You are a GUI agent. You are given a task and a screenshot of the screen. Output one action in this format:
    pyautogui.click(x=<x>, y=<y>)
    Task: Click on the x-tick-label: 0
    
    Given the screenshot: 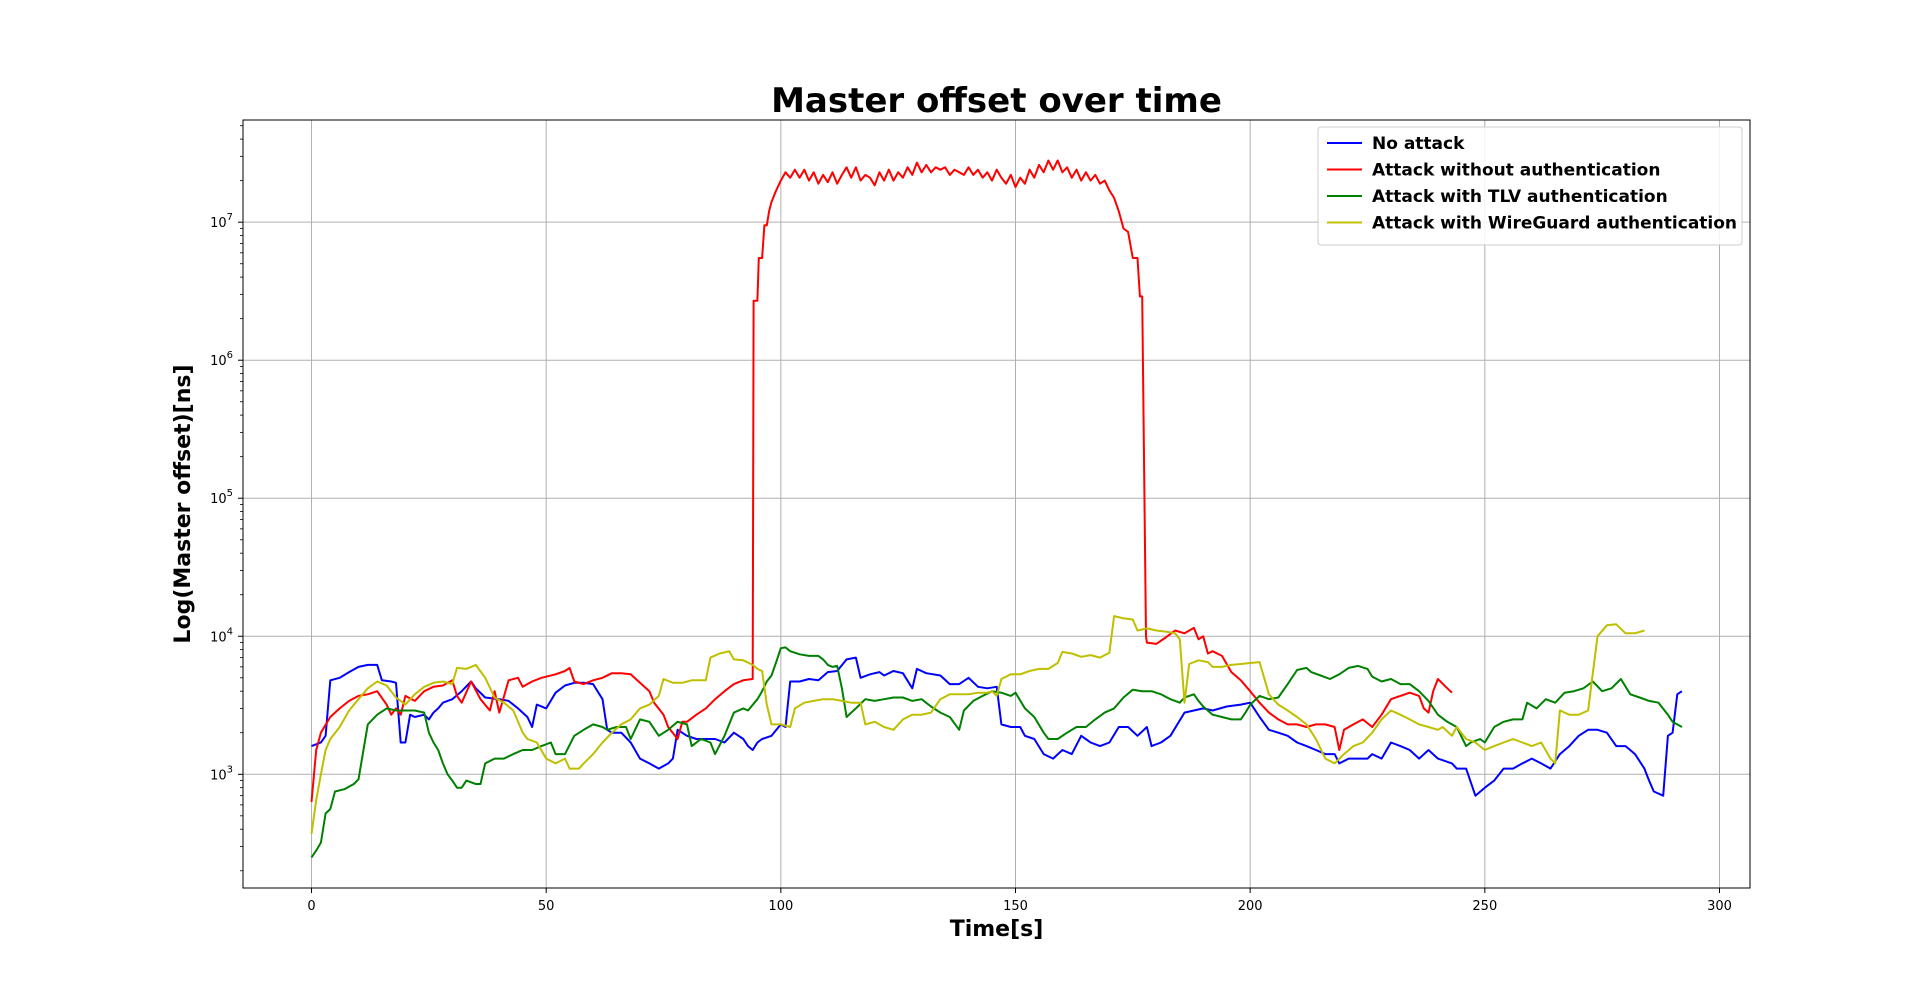 What is the action you would take?
    pyautogui.click(x=311, y=906)
    